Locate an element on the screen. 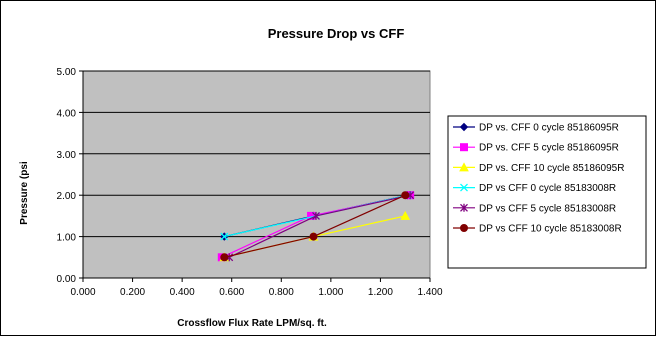 This screenshot has height=341, width=658. series-3-point is located at coordinates (405, 215).